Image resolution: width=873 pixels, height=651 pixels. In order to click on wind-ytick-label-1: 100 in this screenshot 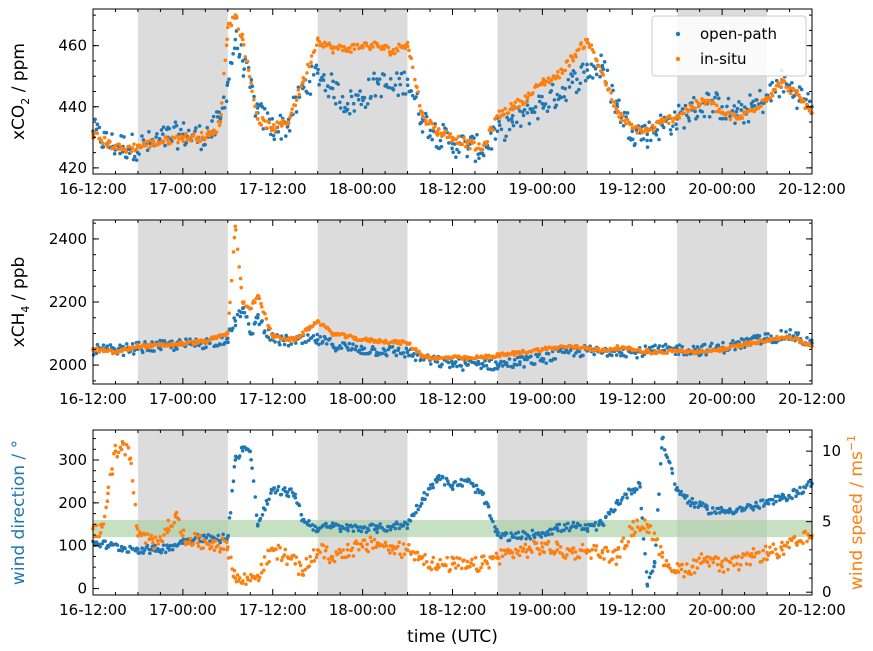, I will do `click(72, 546)`.